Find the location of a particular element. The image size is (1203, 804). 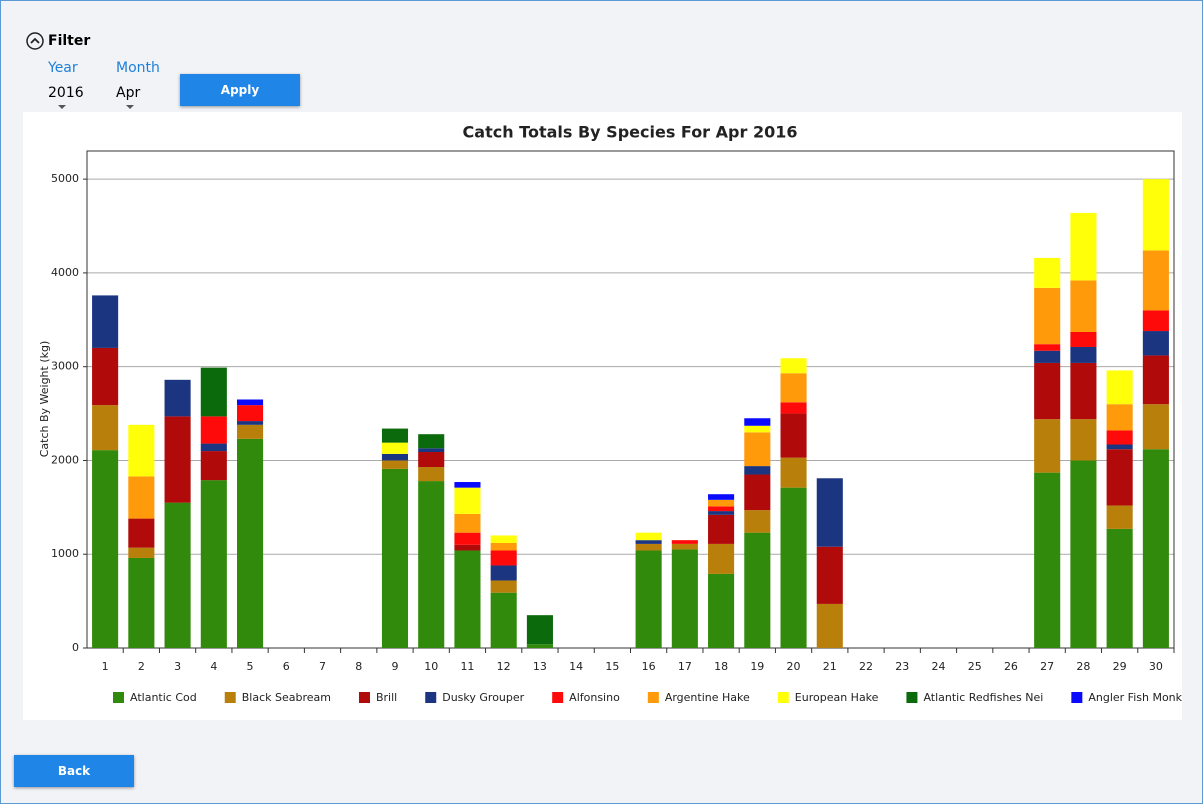

x-tick-label: 6 is located at coordinates (286, 666).